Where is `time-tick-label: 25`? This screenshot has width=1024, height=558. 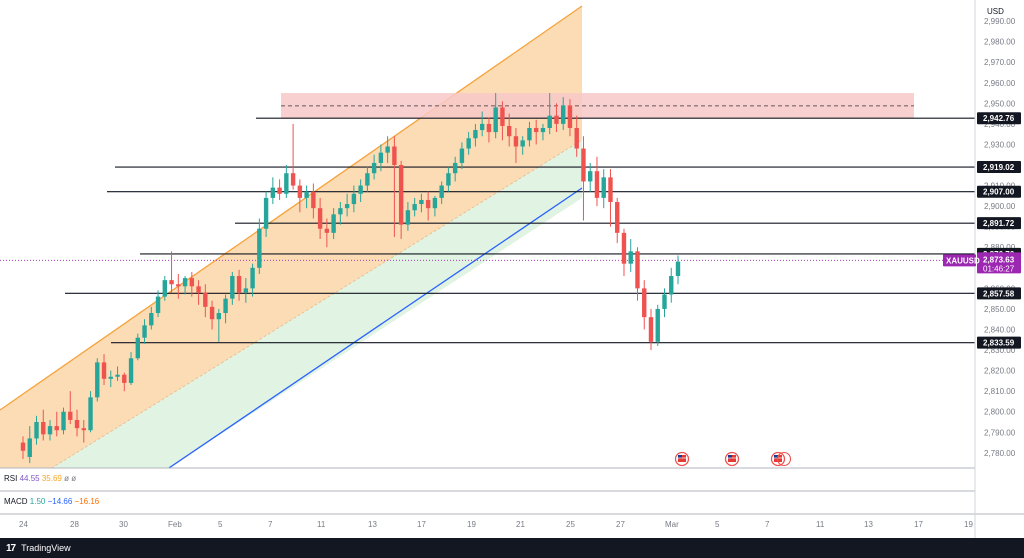
time-tick-label: 25 is located at coordinates (570, 524).